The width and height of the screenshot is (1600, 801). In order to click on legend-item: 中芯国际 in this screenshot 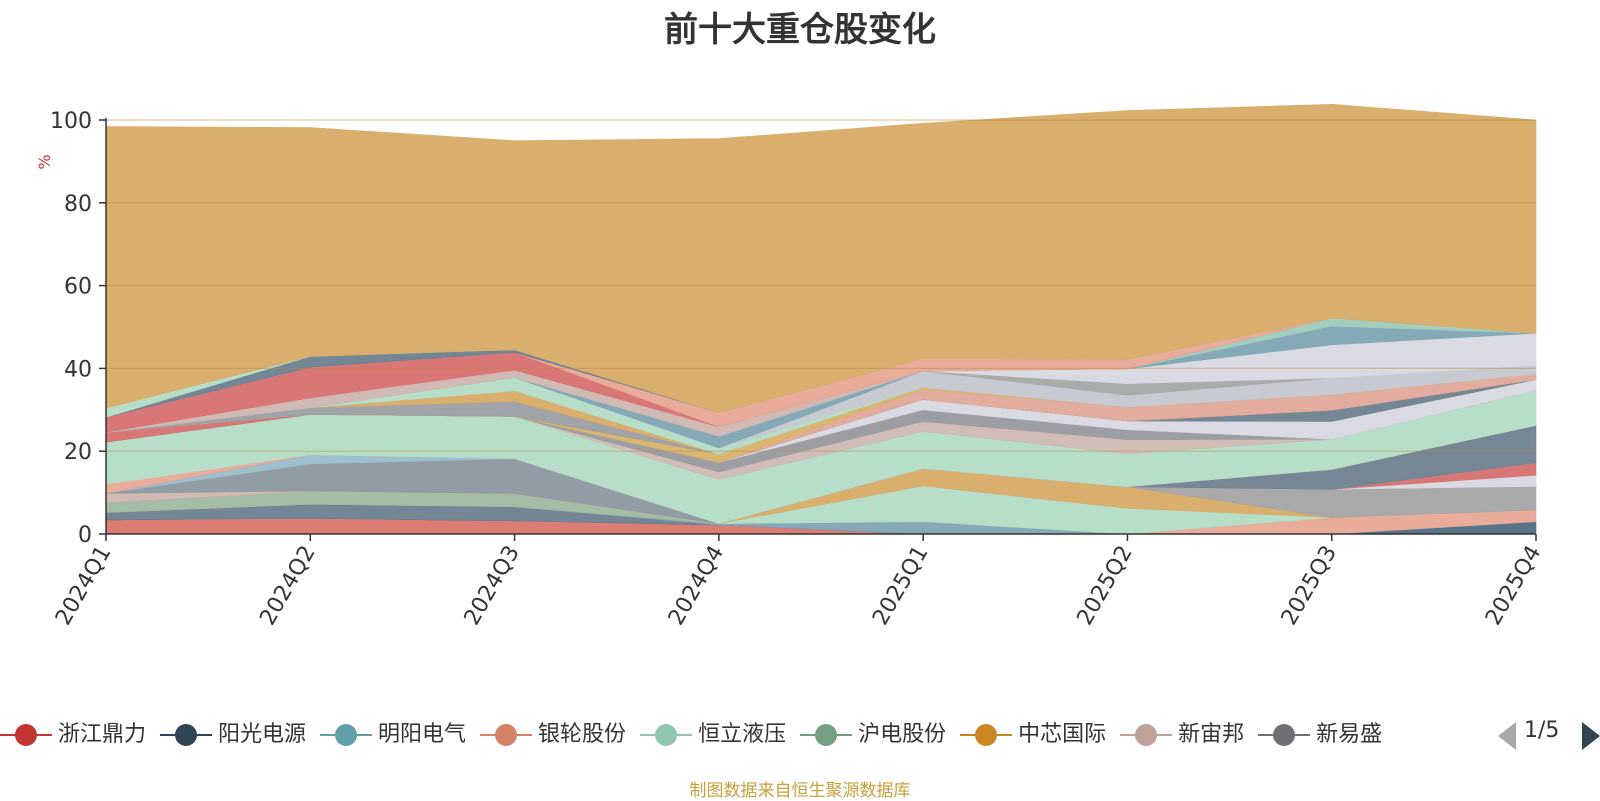, I will do `click(1033, 734)`.